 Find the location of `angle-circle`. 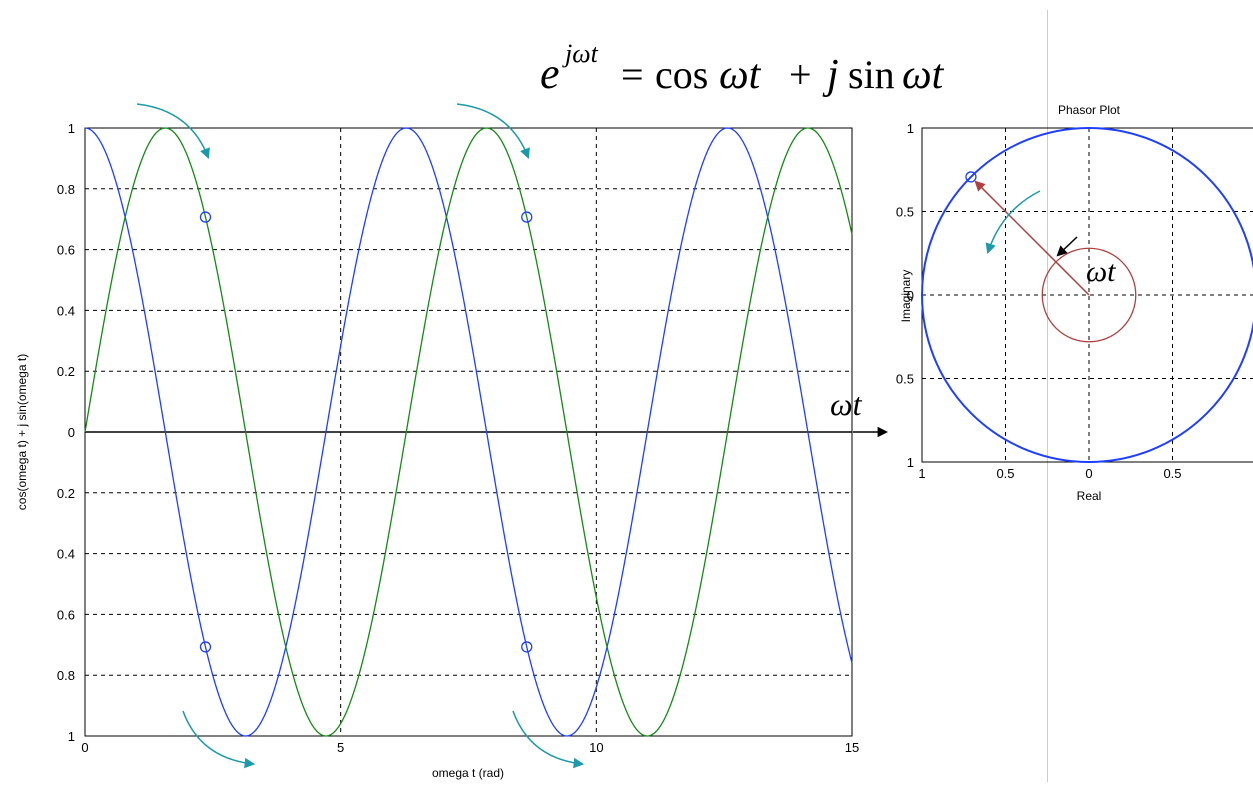

angle-circle is located at coordinates (1089, 295).